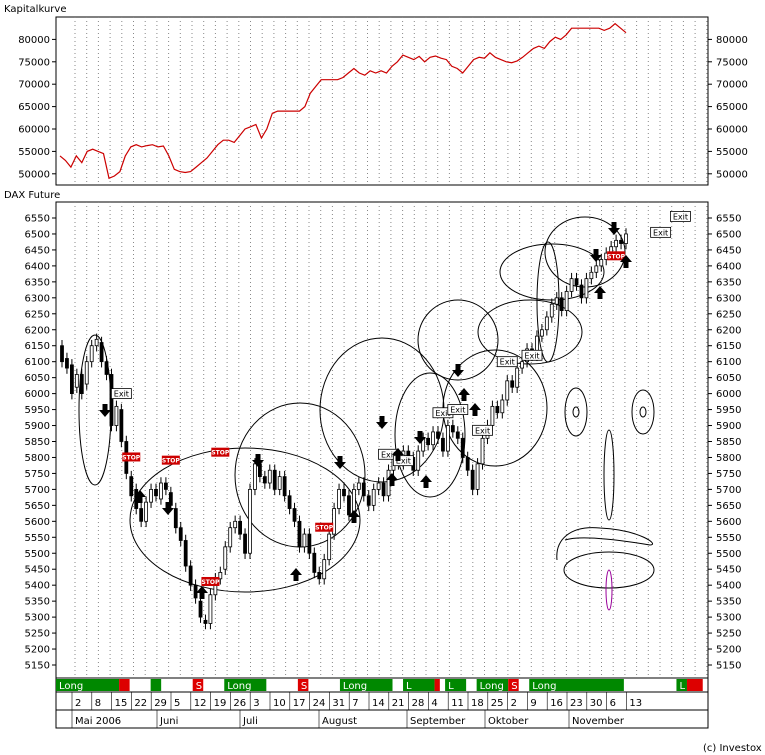  What do you see at coordinates (477, 703) in the screenshot?
I see `day-label: 18` at bounding box center [477, 703].